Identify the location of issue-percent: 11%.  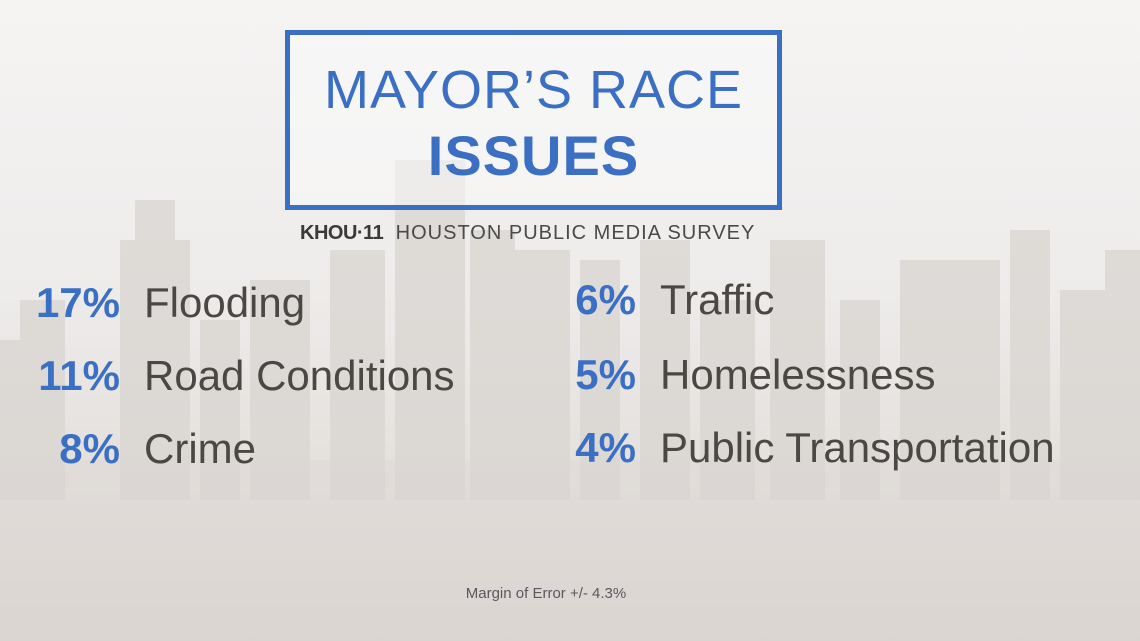
(79, 375).